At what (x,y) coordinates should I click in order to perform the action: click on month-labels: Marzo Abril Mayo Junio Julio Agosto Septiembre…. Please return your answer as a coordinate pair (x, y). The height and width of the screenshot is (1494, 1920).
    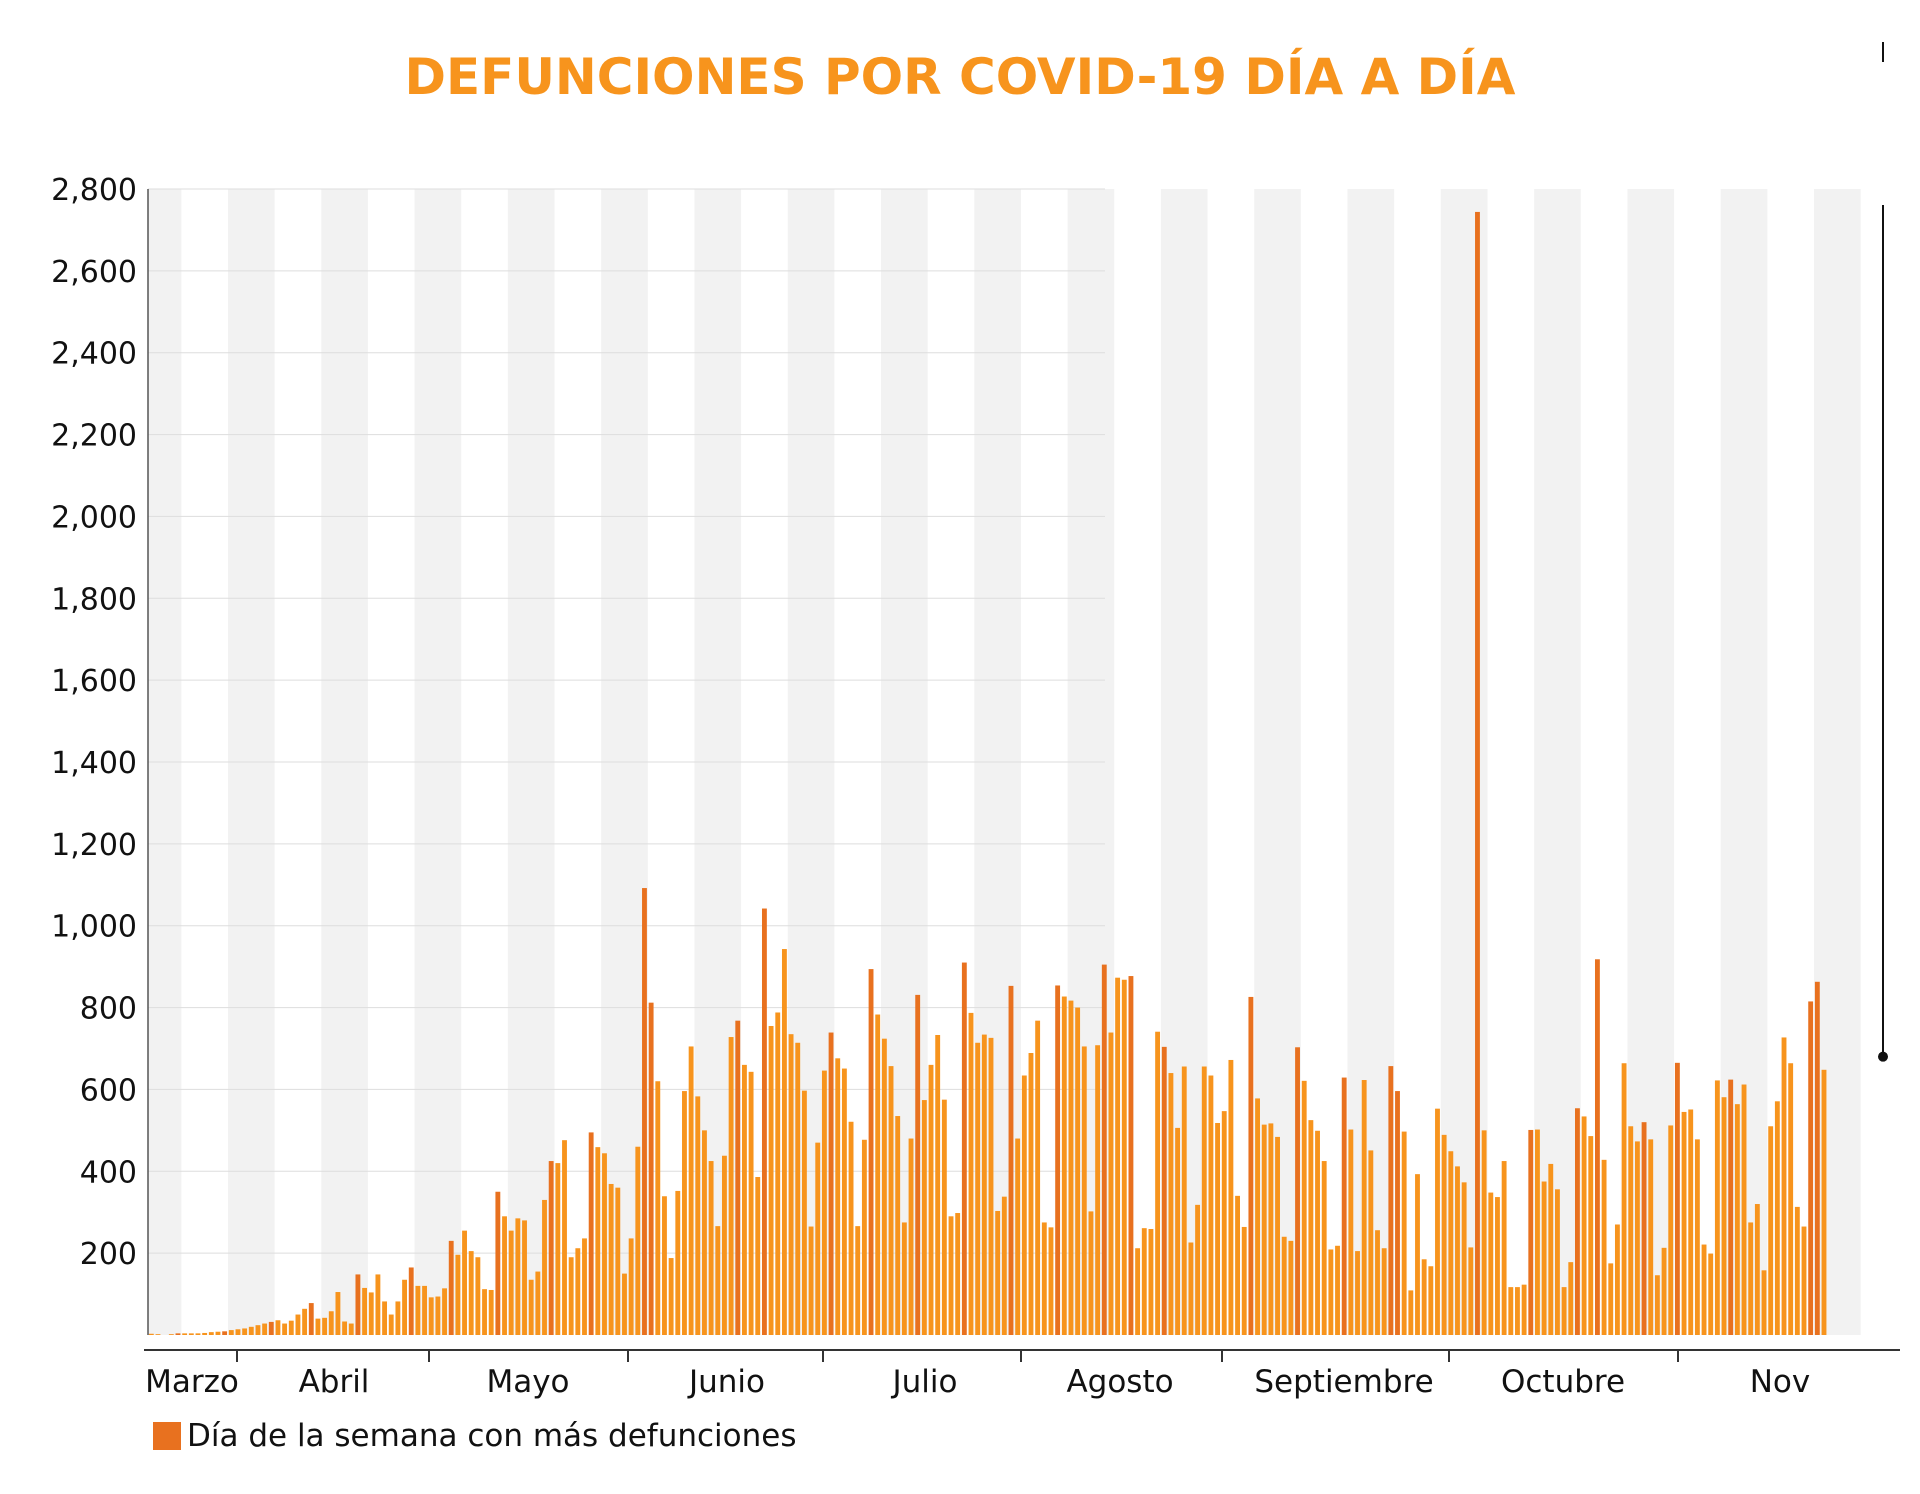
    Looking at the image, I should click on (977, 1375).